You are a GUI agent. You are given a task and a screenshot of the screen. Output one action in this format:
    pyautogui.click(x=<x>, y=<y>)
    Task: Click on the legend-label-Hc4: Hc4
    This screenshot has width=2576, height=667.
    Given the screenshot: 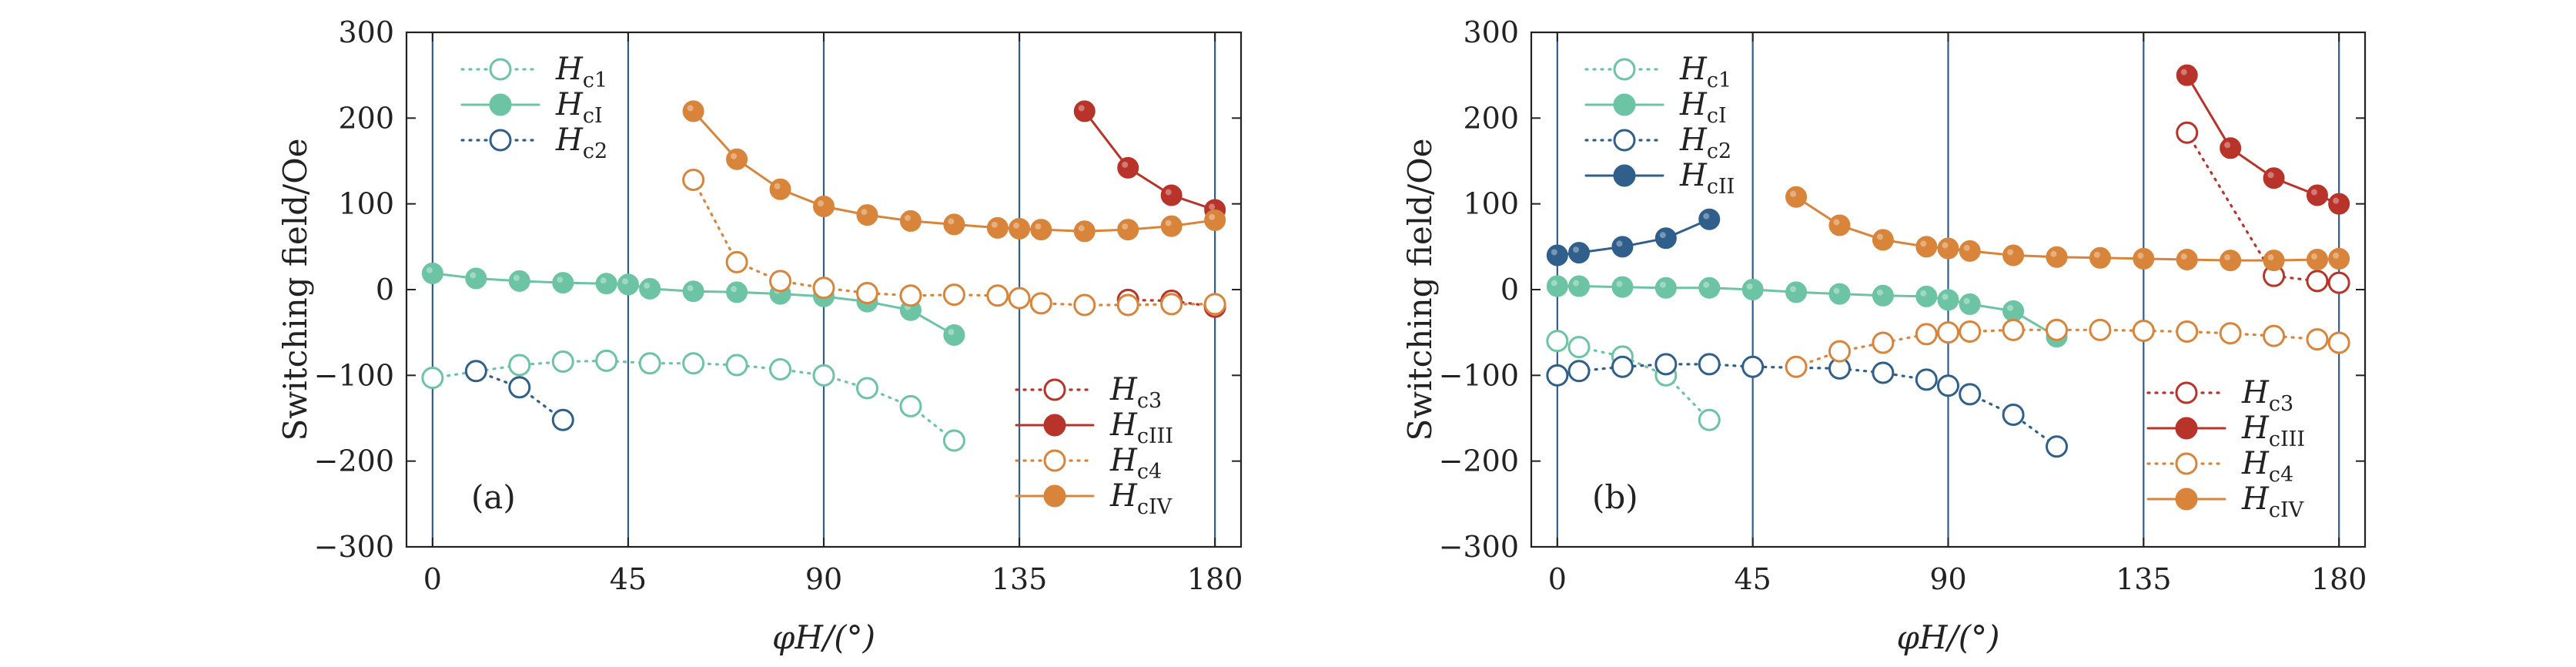 What is the action you would take?
    pyautogui.click(x=2267, y=466)
    